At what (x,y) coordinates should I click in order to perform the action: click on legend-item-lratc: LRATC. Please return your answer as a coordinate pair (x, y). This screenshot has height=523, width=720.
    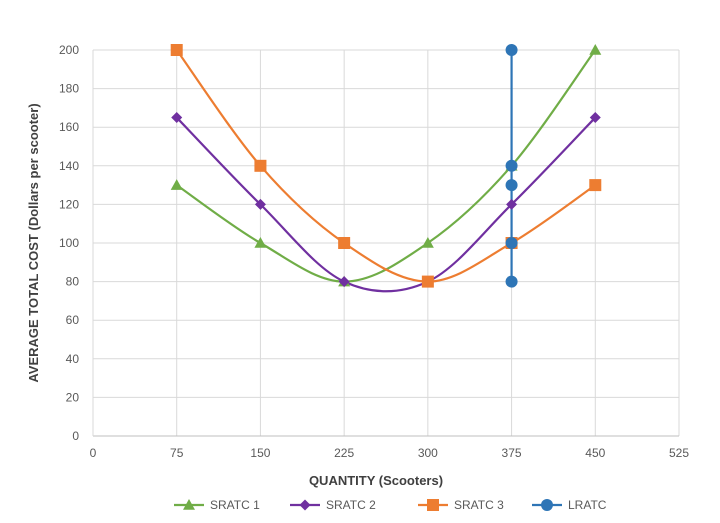
    Looking at the image, I should click on (569, 505).